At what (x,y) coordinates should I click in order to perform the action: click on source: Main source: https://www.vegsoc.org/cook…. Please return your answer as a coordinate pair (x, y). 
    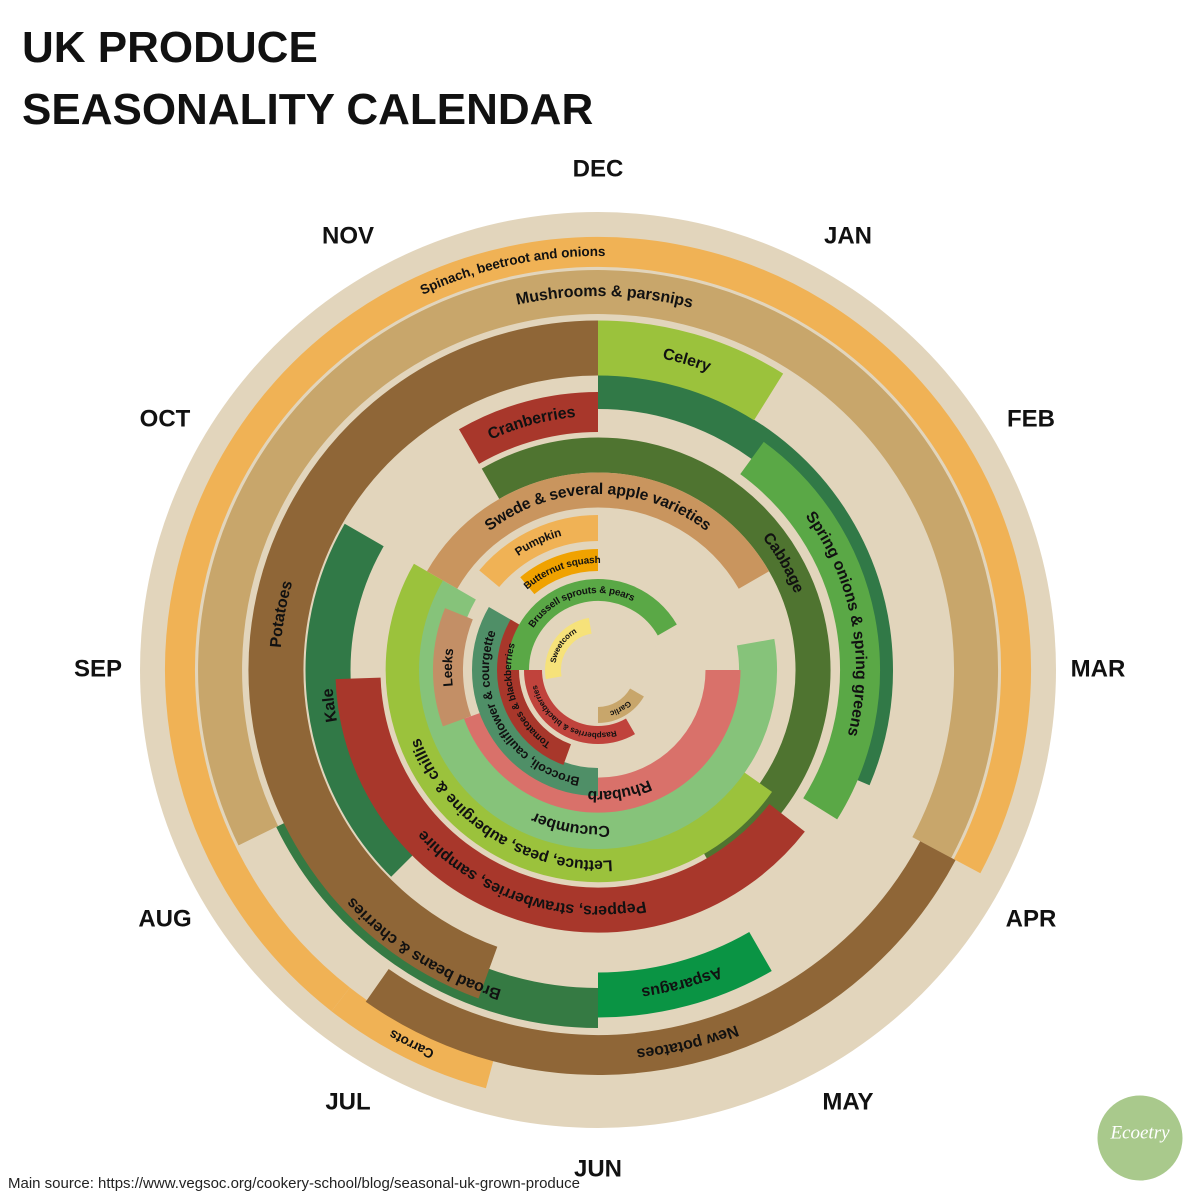
    Looking at the image, I should click on (294, 1183).